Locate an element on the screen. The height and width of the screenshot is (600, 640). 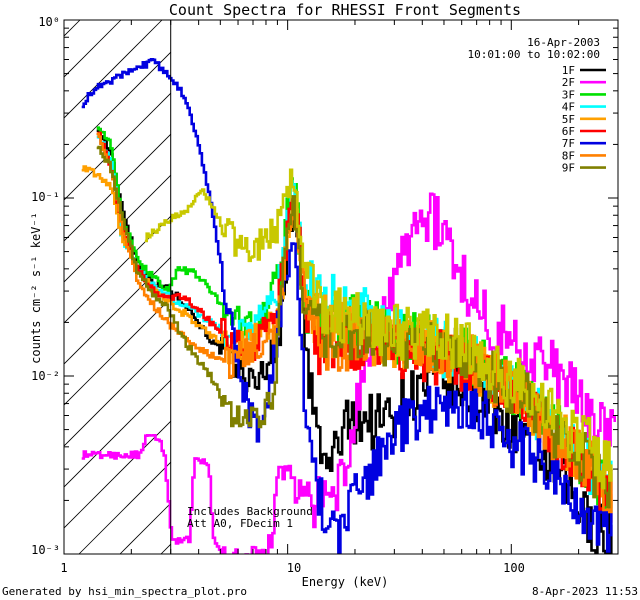
legend-label-9f: 9F is located at coordinates (568, 168).